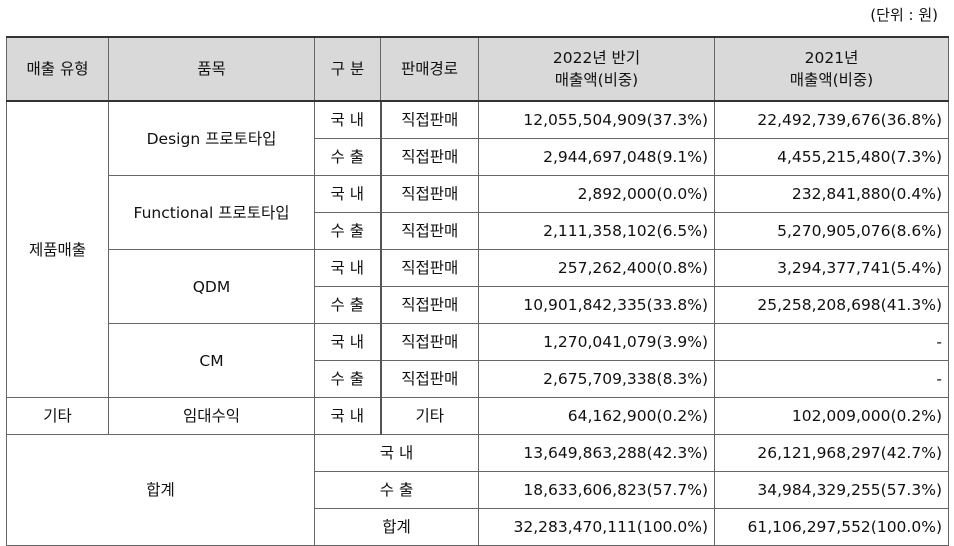  Describe the element at coordinates (831, 527) in the screenshot. I see `total-2021: 61,106,297,552(100.0%)` at that location.